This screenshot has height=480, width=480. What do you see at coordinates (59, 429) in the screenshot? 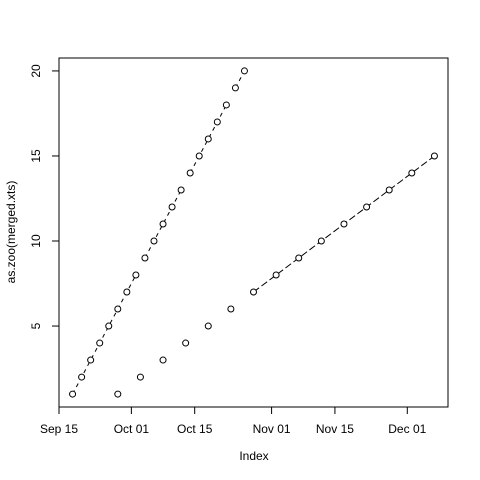
I see `x-tick-label: Sep 15` at bounding box center [59, 429].